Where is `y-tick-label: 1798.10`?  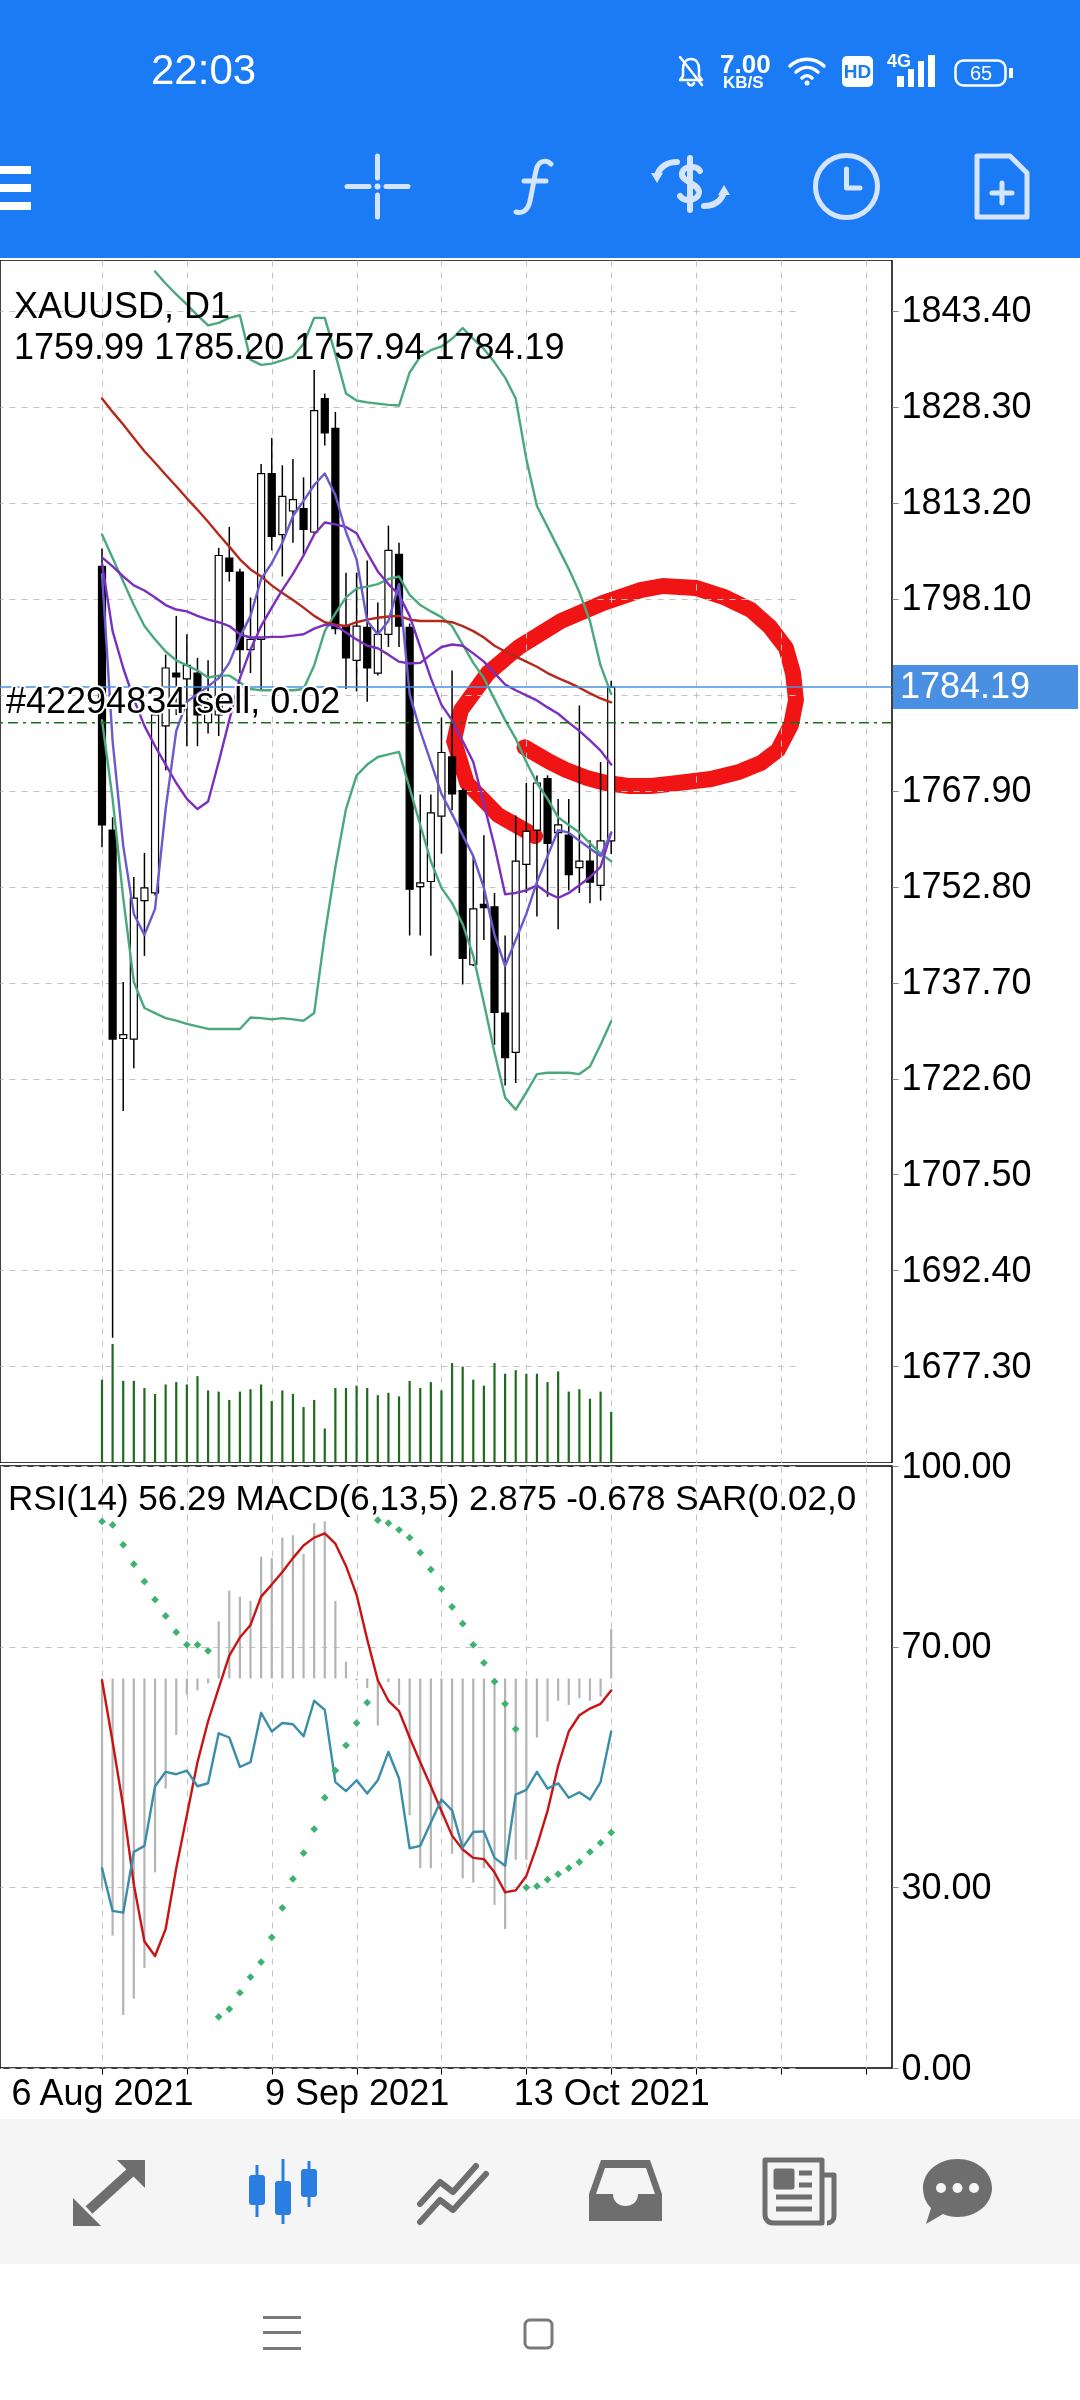
y-tick-label: 1798.10 is located at coordinates (966, 598).